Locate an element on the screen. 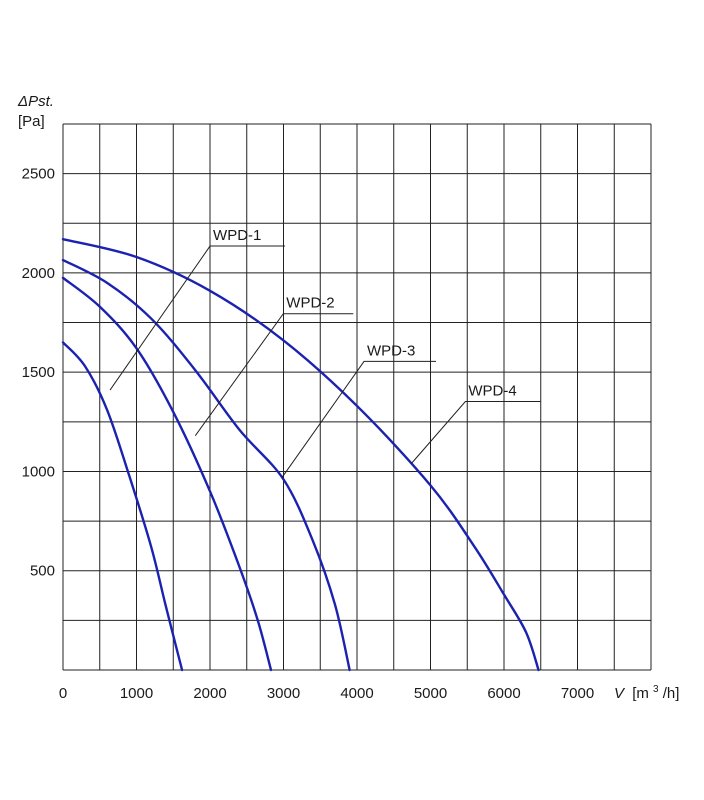  y-tick-label: 500 is located at coordinates (42, 571).